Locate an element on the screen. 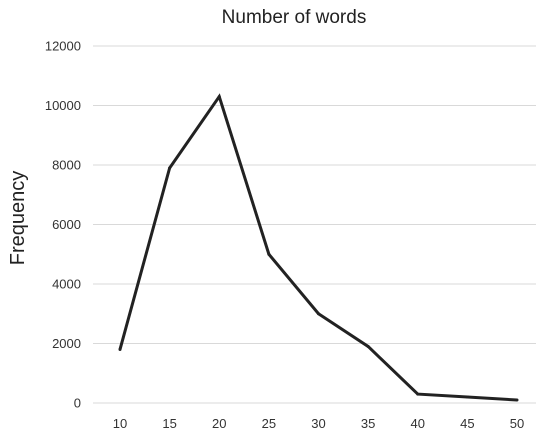 Image resolution: width=540 pixels, height=434 pixels. x-tick-label: 20 is located at coordinates (219, 423).